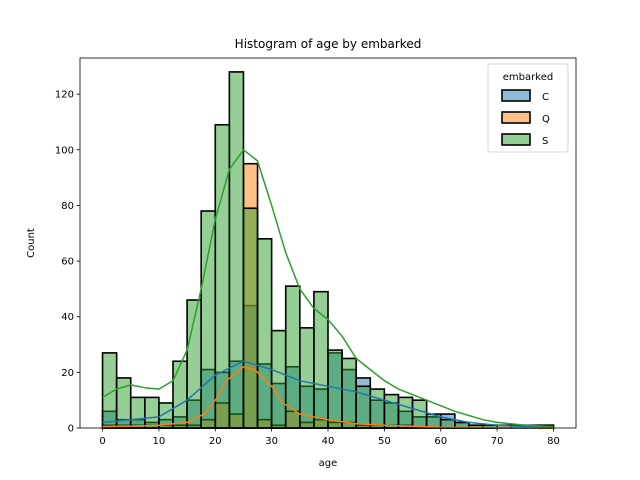 The image size is (640, 480). What do you see at coordinates (516, 95) in the screenshot?
I see `legend-swatch-C` at bounding box center [516, 95].